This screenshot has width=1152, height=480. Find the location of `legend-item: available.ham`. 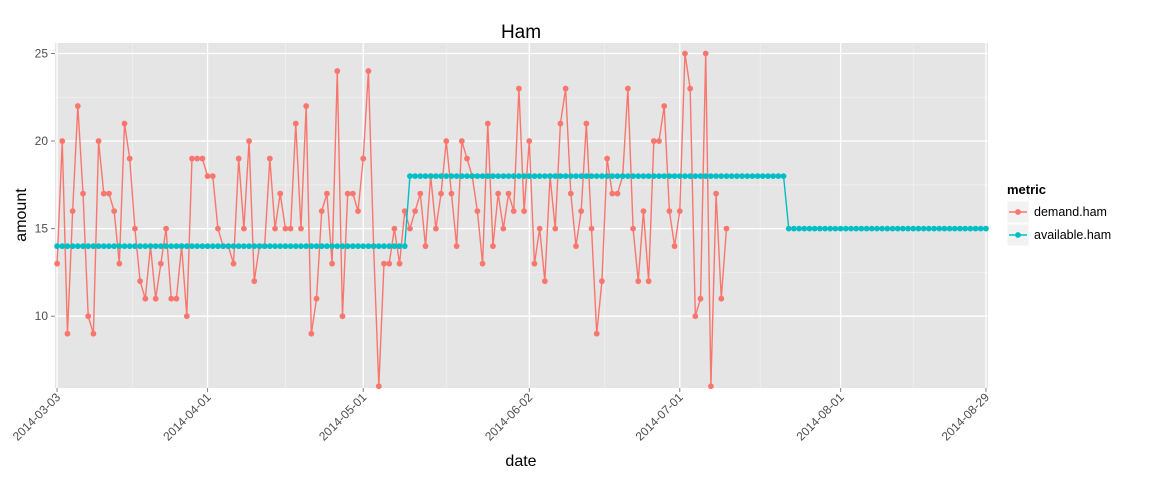

legend-item: available.ham is located at coordinates (1058, 235).